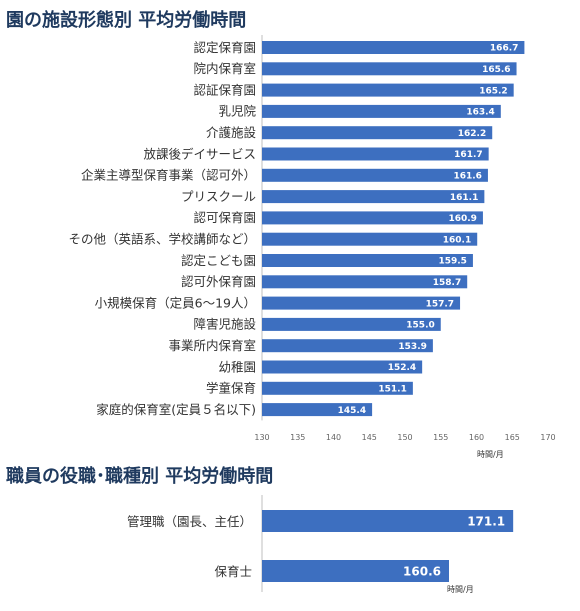 This screenshot has height=611, width=580. Describe the element at coordinates (176, 409) in the screenshot. I see `chart1-category-label: 家庭的保育室(定員５名以下)` at that location.